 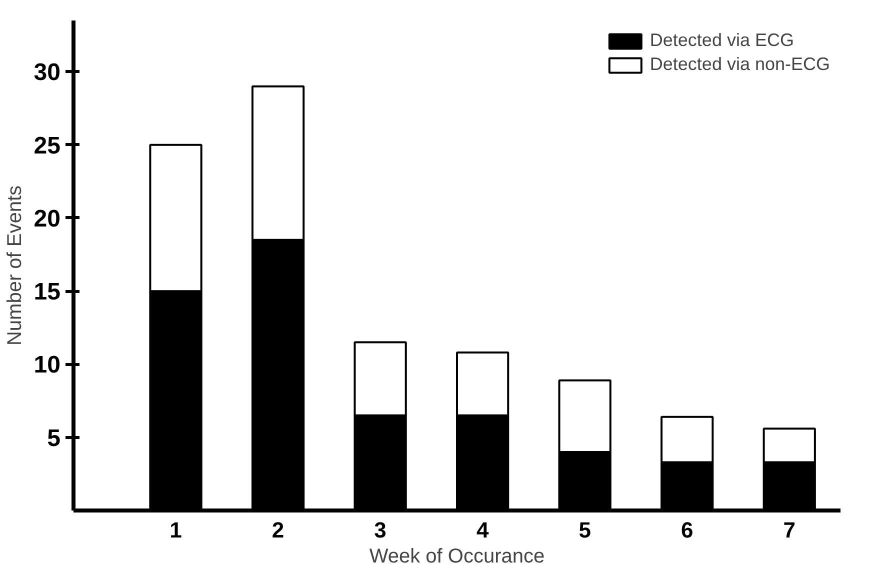 I want to click on y-tick-label: 25, so click(x=47, y=146).